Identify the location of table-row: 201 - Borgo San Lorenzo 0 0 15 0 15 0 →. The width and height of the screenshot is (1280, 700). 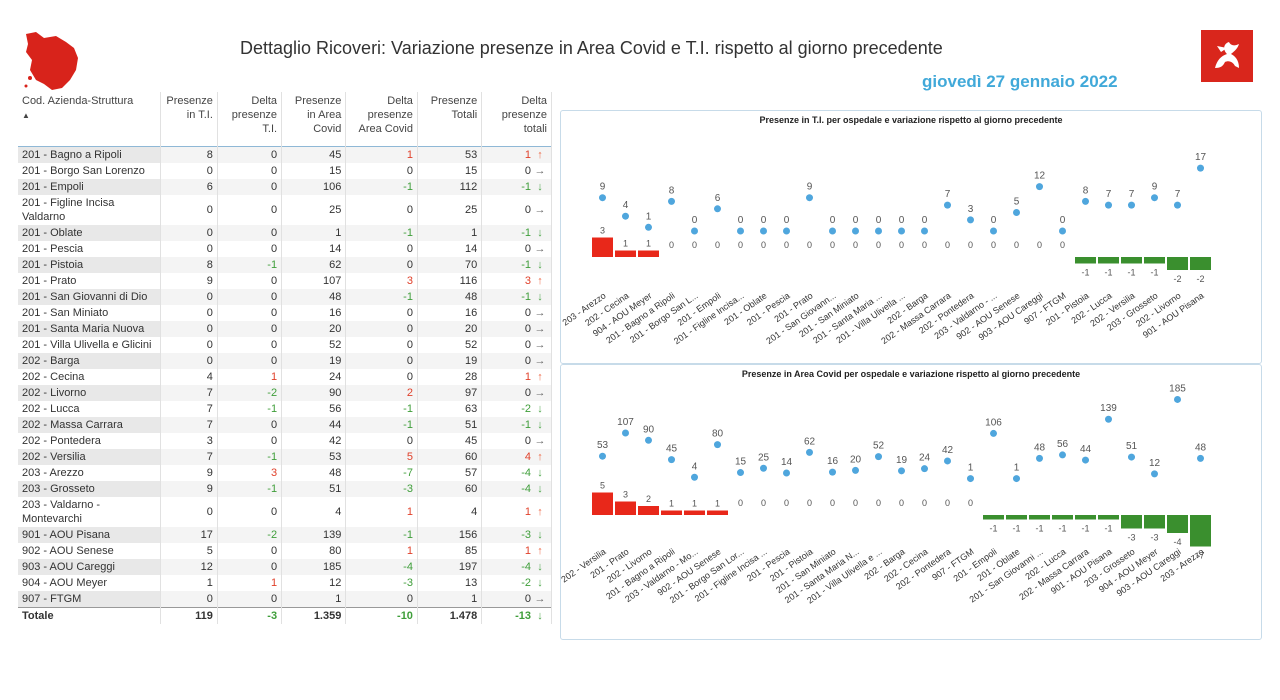
(285, 171).